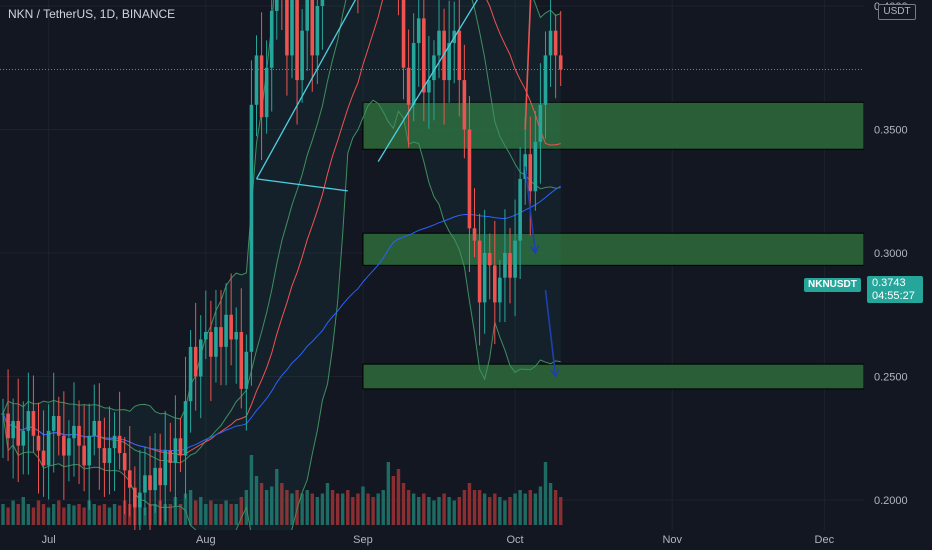 This screenshot has height=550, width=932. Describe the element at coordinates (898, 275) in the screenshot. I see `price-axis` at that location.